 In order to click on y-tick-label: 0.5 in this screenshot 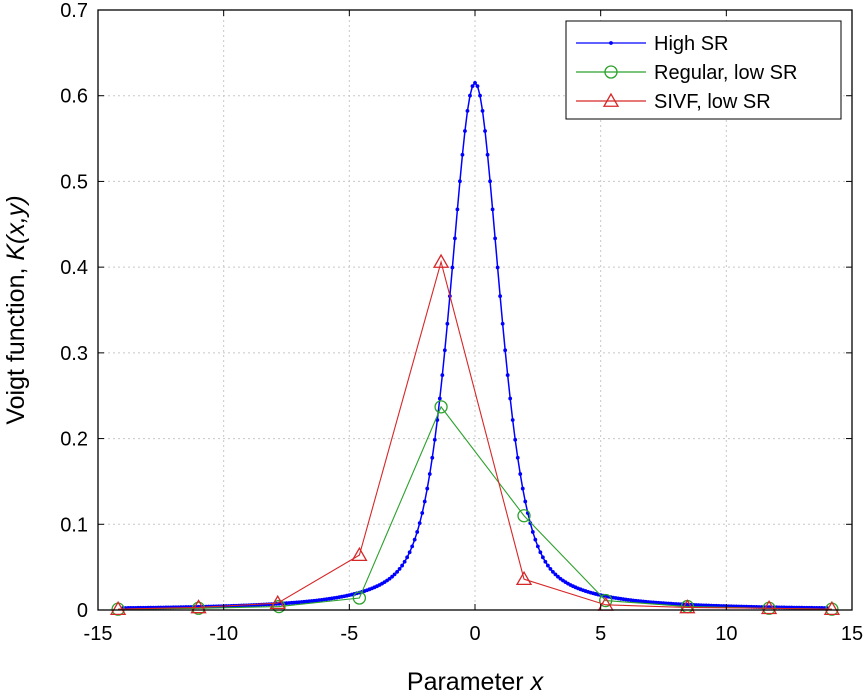, I will do `click(74, 182)`.